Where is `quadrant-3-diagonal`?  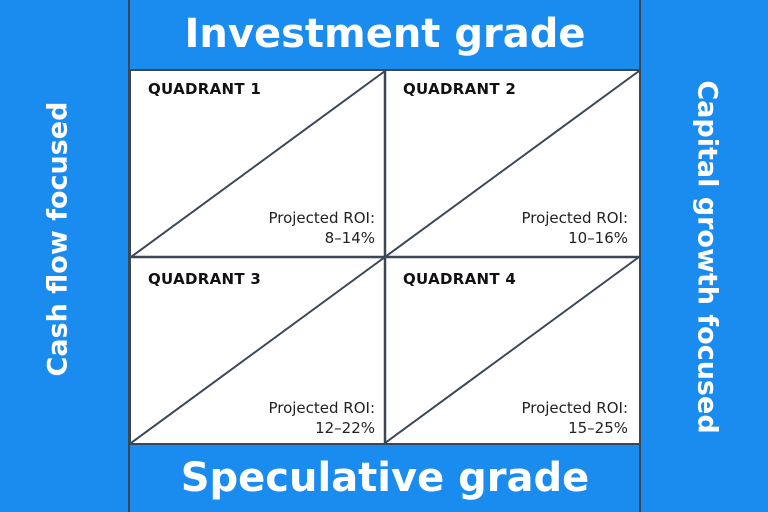
quadrant-3-diagonal is located at coordinates (258, 349).